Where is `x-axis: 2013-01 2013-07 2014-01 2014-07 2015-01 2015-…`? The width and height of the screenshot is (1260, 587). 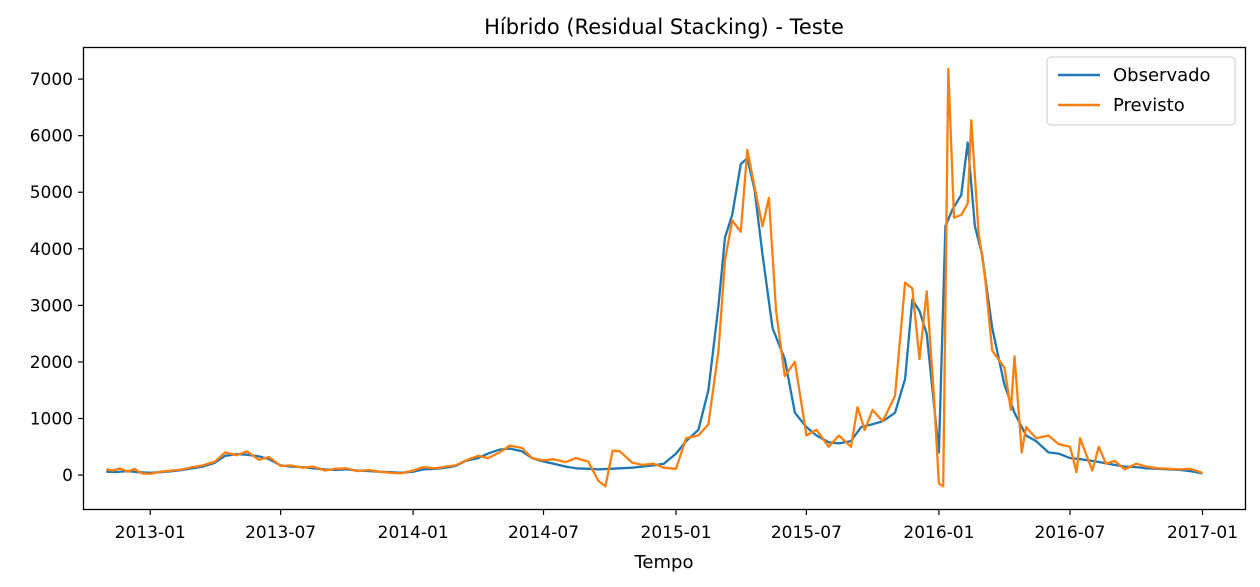 x-axis: 2013-01 2013-07 2014-01 2014-07 2015-01 2015-… is located at coordinates (676, 526).